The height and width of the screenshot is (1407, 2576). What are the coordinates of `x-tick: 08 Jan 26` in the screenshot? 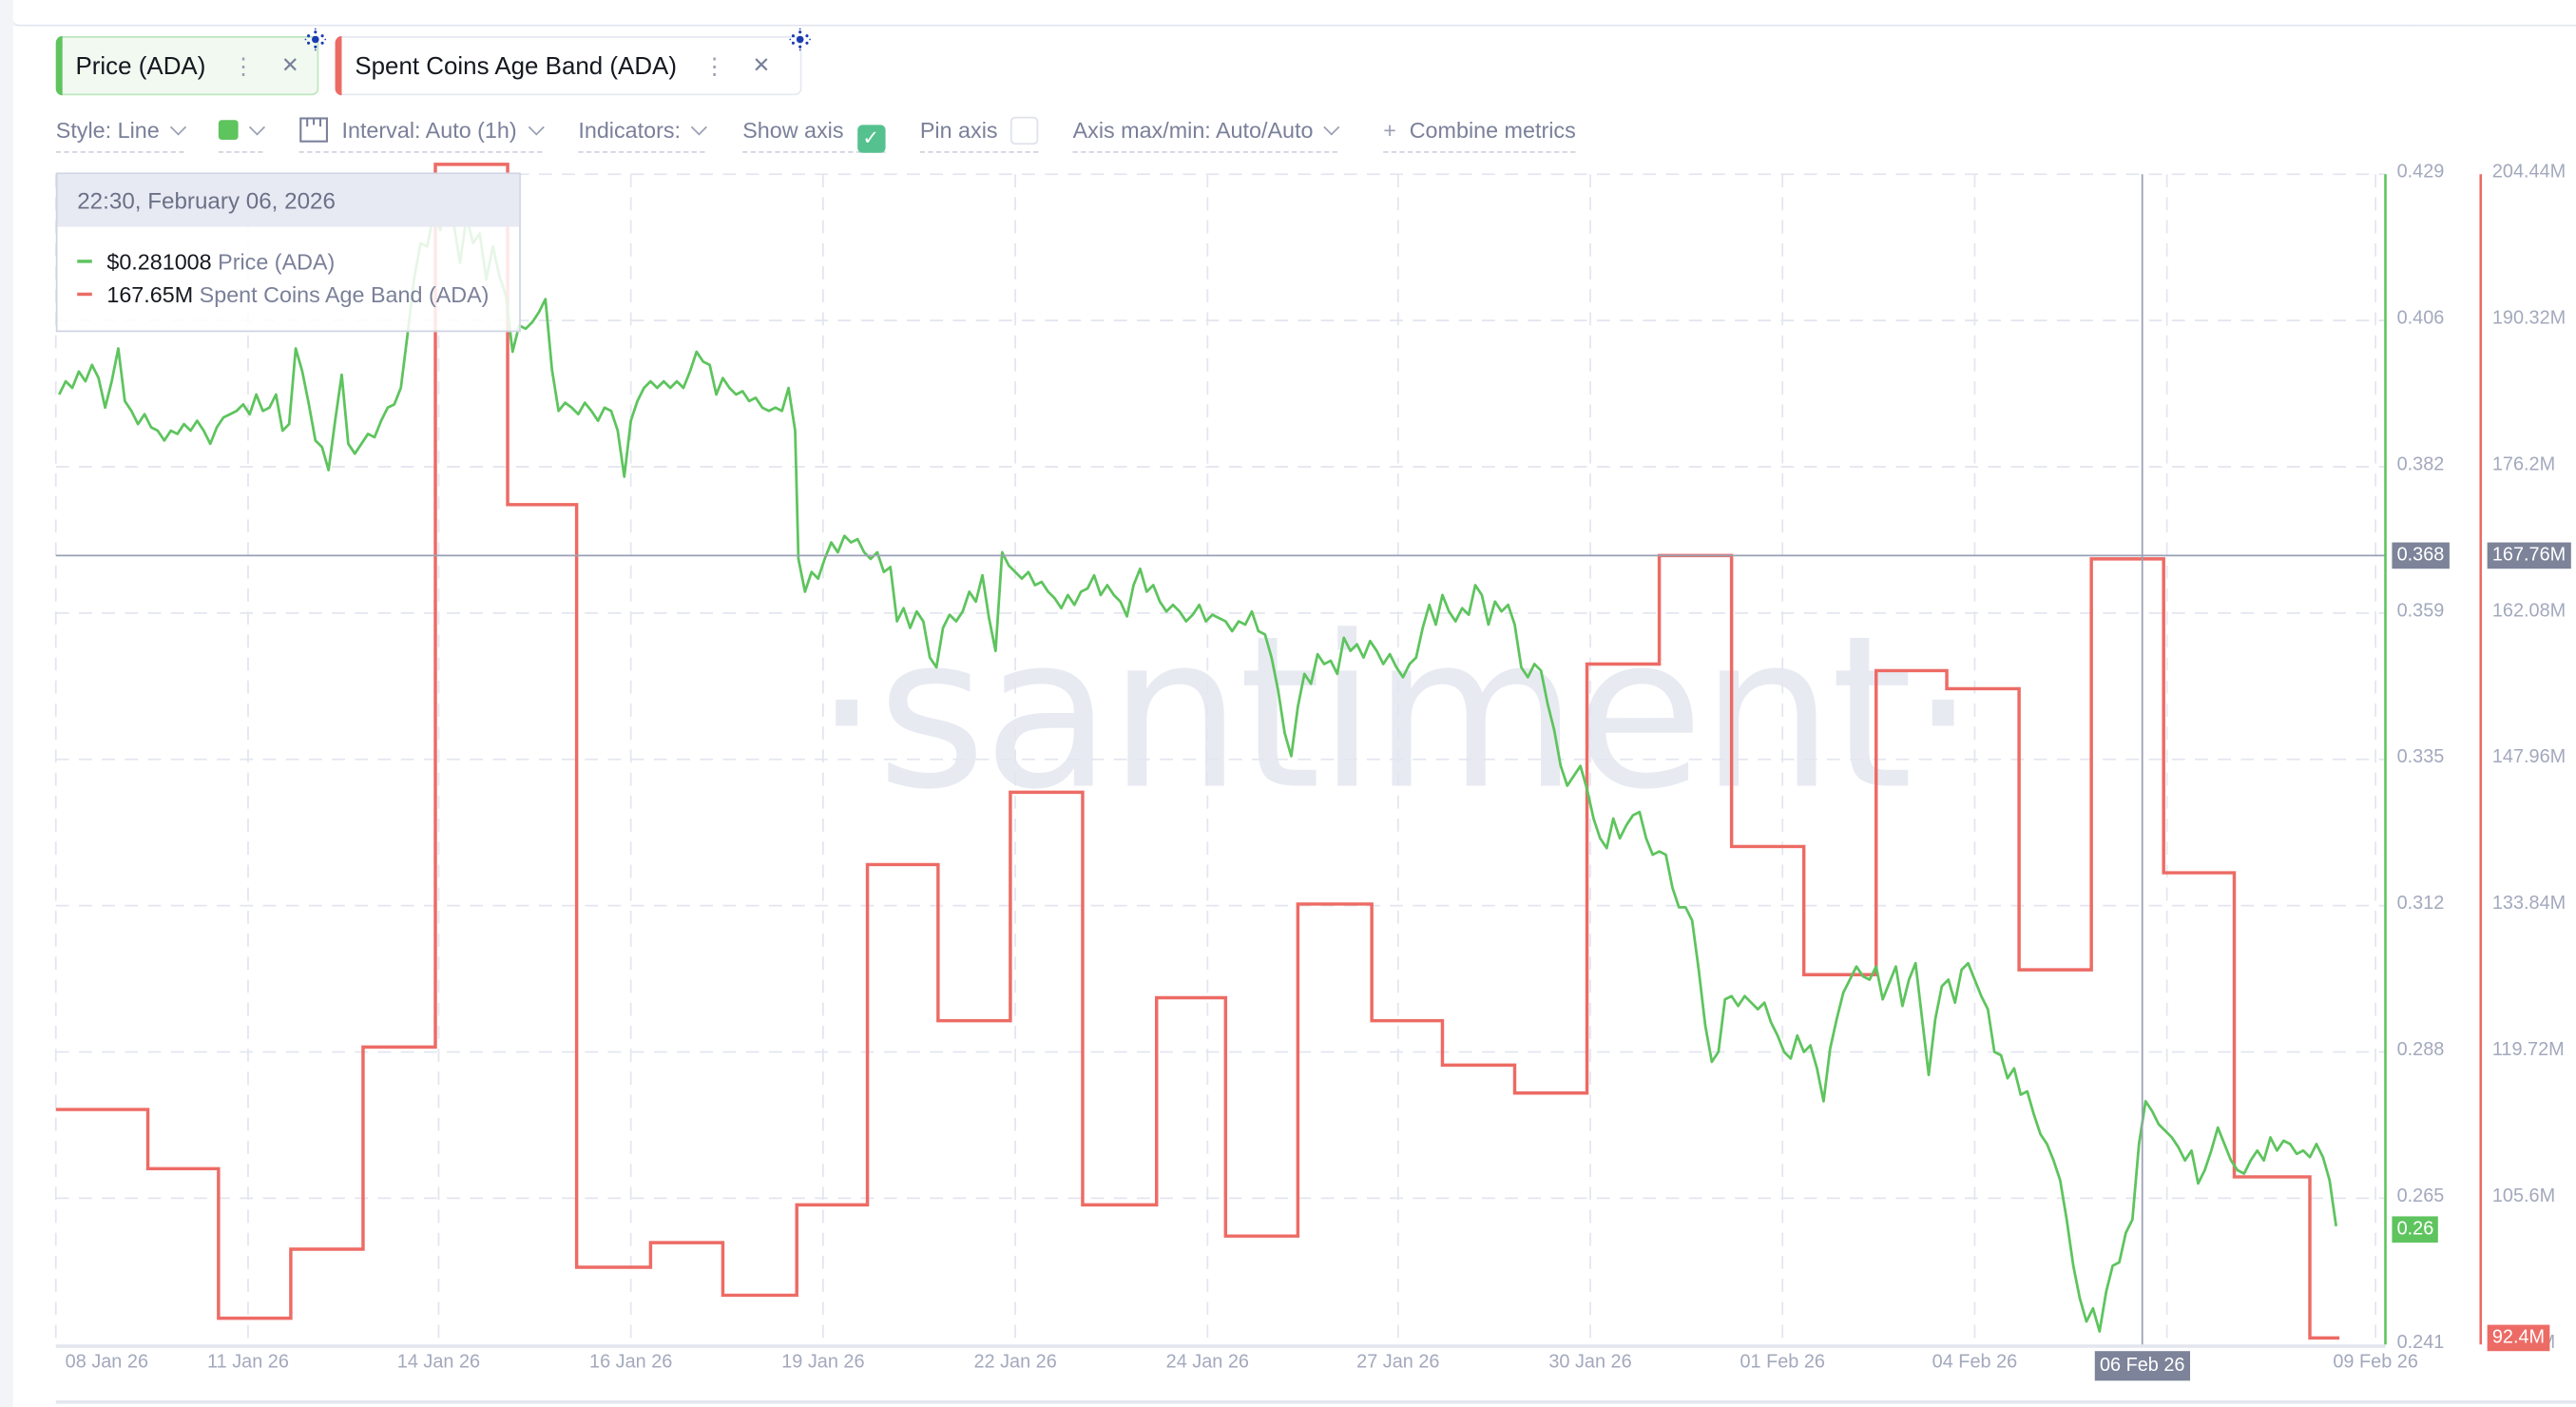 It's located at (106, 1362).